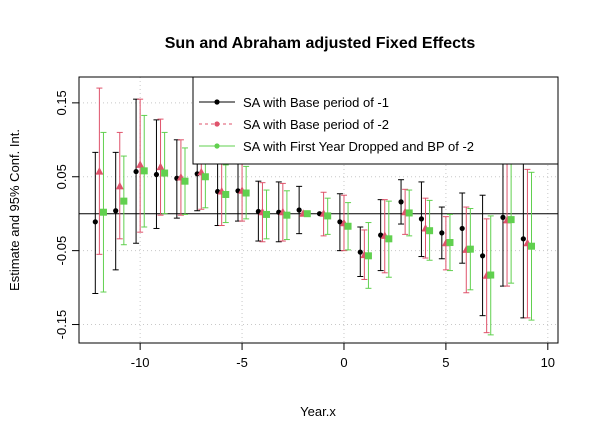 Image resolution: width=600 pixels, height=441 pixels. What do you see at coordinates (316, 102) in the screenshot?
I see `legend-label-1: SA with Base period of -1` at bounding box center [316, 102].